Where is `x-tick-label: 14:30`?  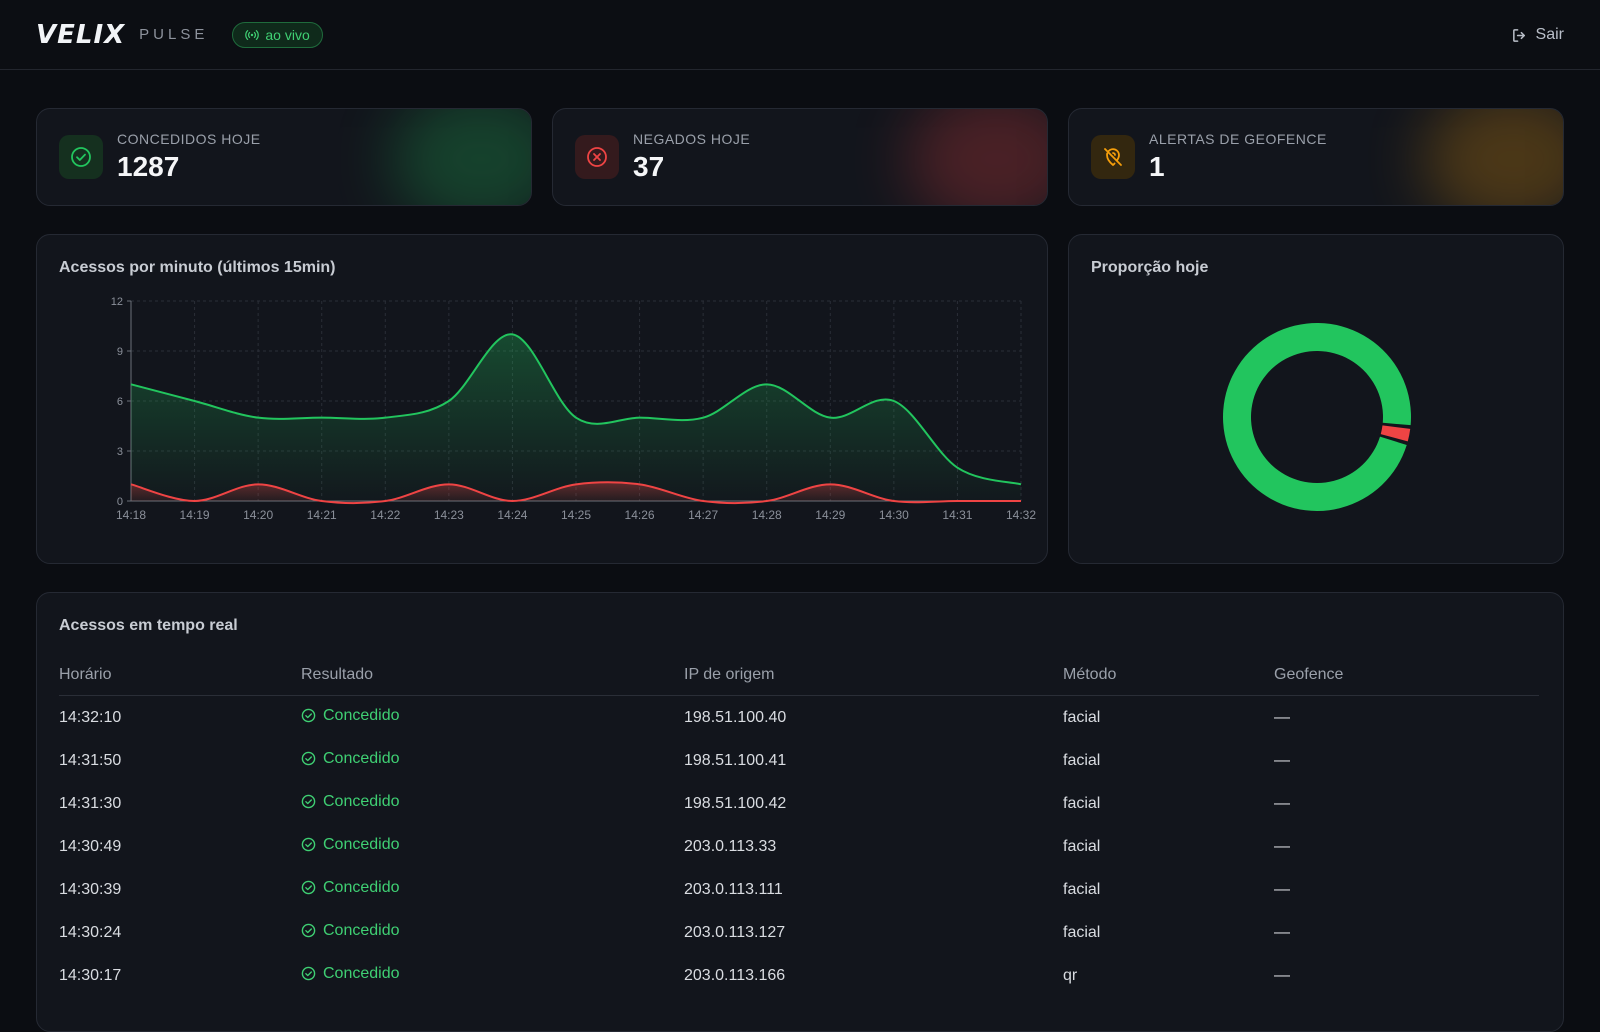 x-tick-label: 14:30 is located at coordinates (894, 515).